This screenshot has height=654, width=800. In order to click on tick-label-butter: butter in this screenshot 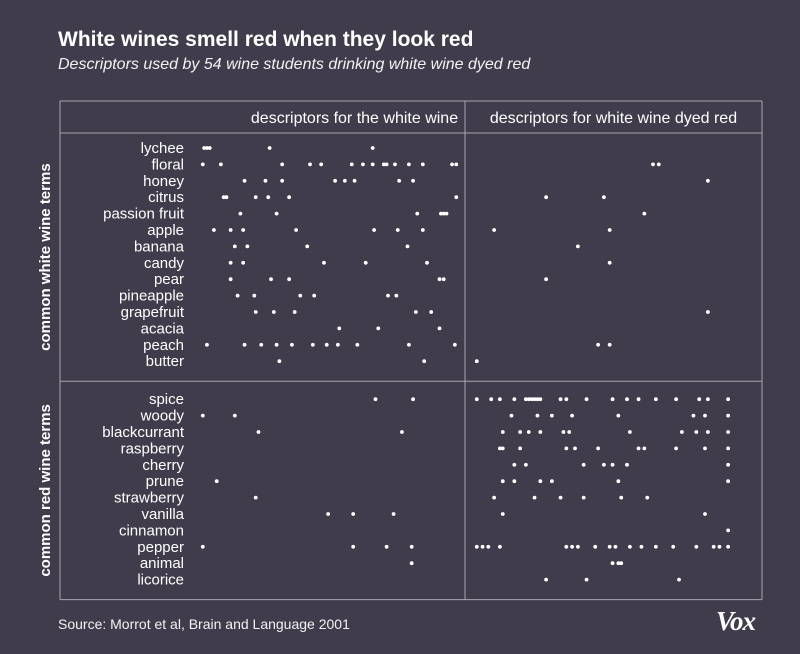, I will do `click(165, 361)`.